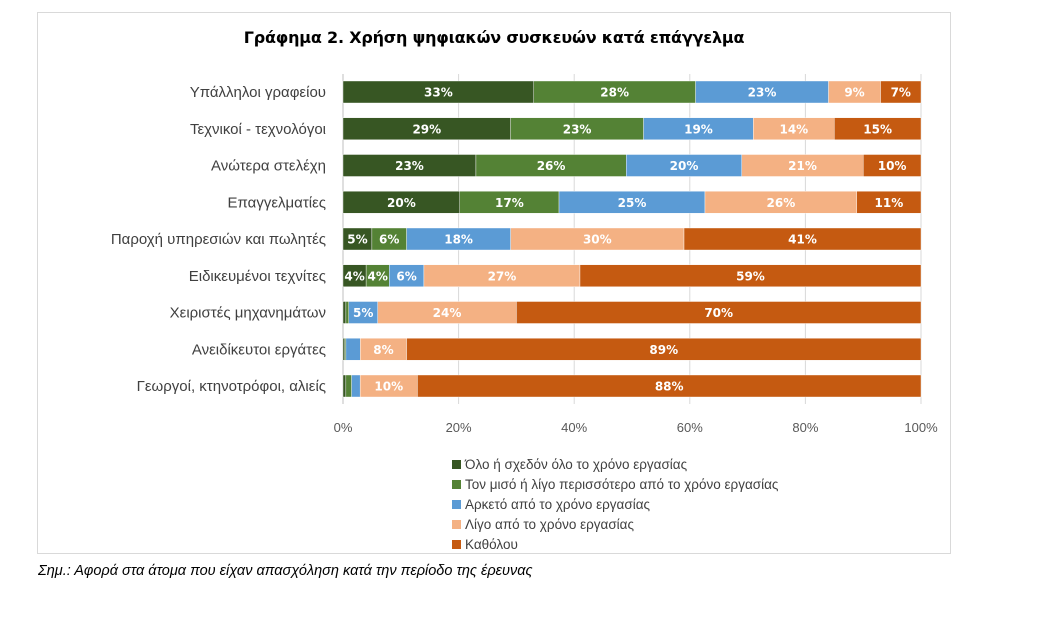  I want to click on bar-row: 23% 26% 20% 21% 10%, so click(632, 165).